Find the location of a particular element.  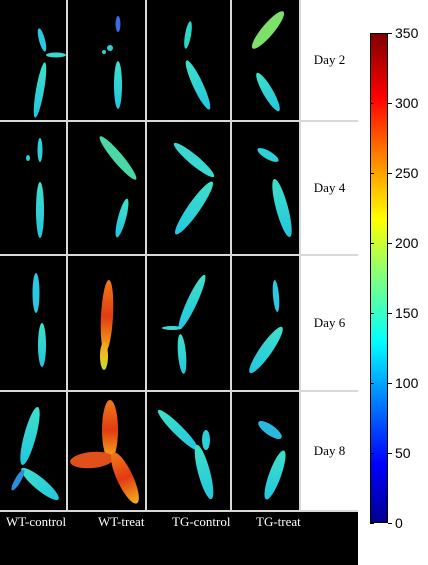

row-label-cell: Day 4 is located at coordinates (329, 188).